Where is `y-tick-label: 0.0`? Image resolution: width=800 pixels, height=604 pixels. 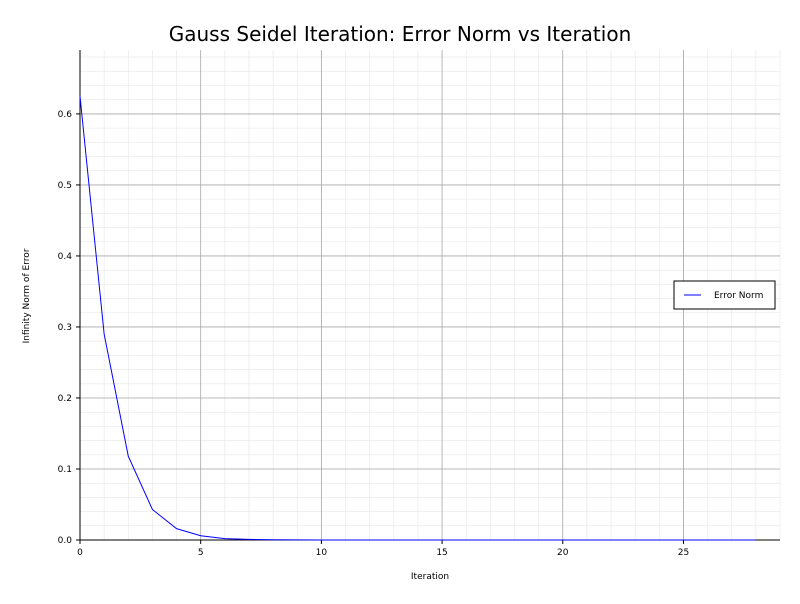
y-tick-label: 0.0 is located at coordinates (65, 541).